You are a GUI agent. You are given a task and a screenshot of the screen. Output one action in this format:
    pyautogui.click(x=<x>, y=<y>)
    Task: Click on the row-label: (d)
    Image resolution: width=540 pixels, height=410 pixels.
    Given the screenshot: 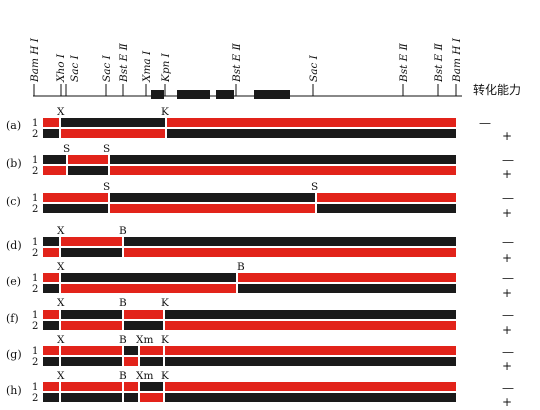 What is the action you would take?
    pyautogui.click(x=14, y=245)
    